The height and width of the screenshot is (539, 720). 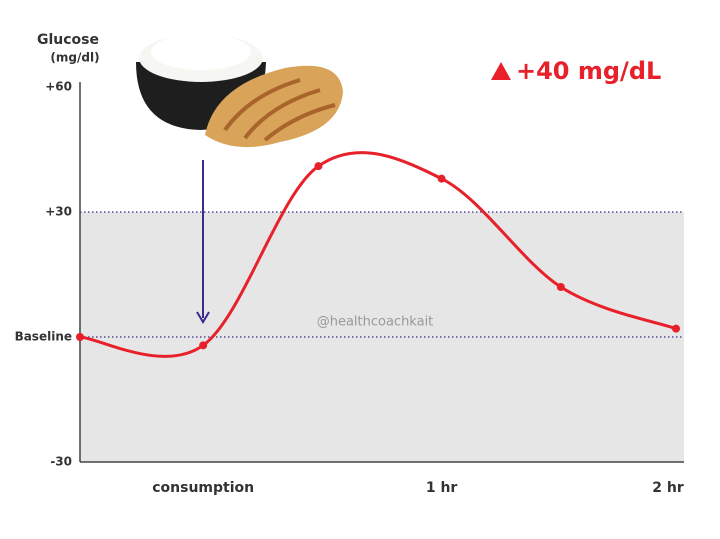 I want to click on y-axis-title: Glucose, so click(x=68, y=40).